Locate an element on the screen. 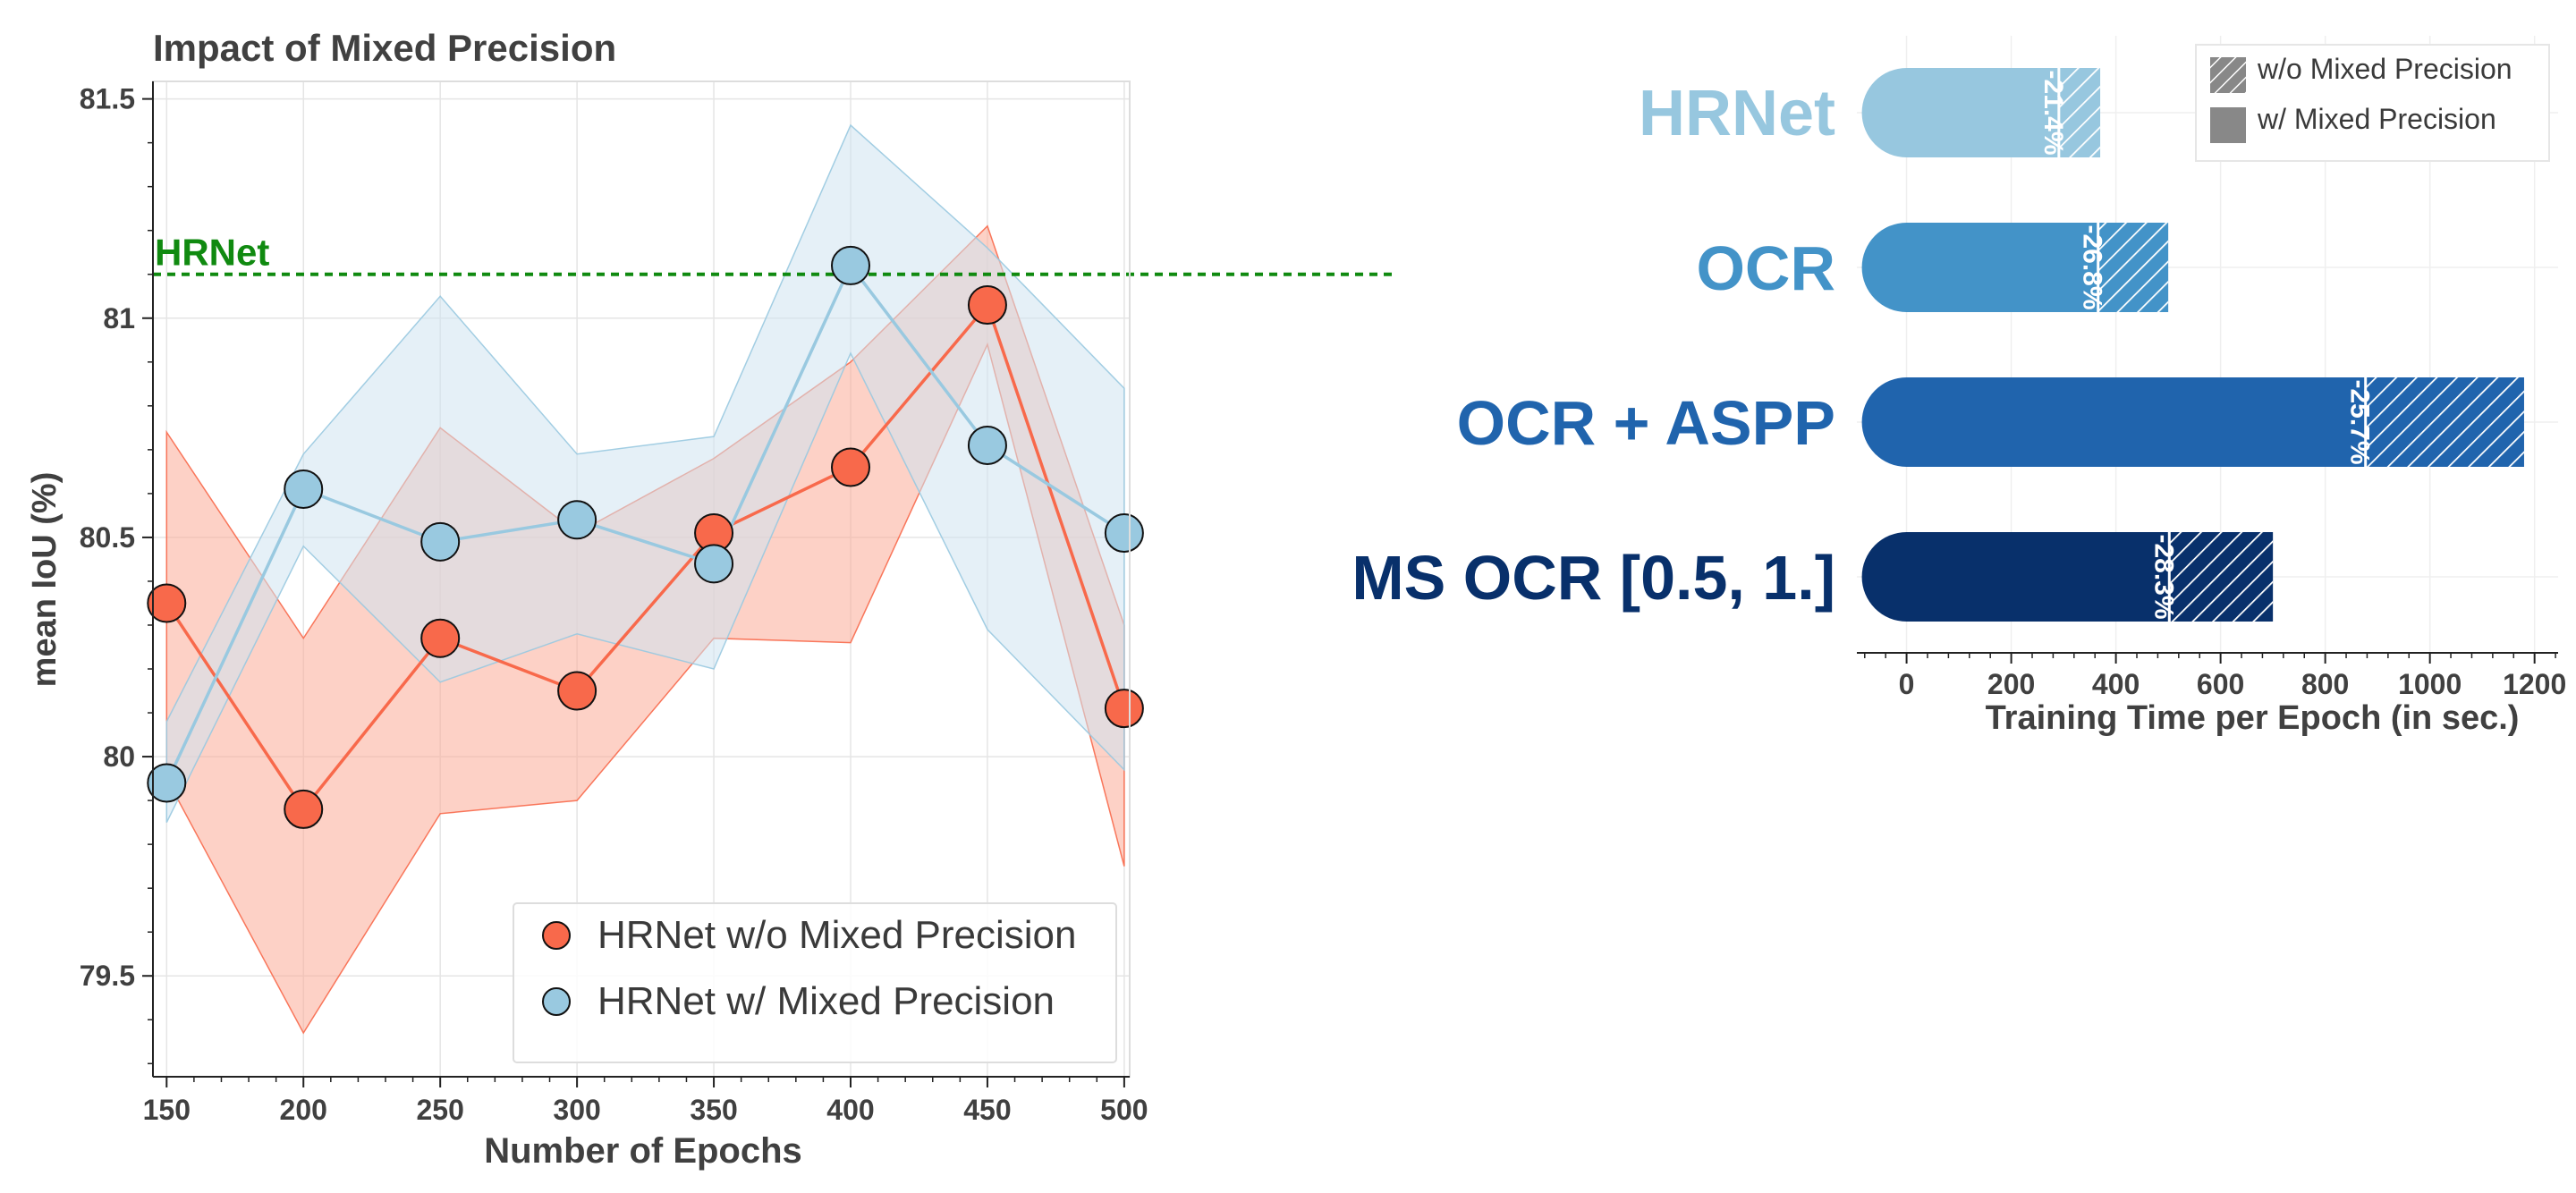  y-tick-label: 81 is located at coordinates (119, 318).